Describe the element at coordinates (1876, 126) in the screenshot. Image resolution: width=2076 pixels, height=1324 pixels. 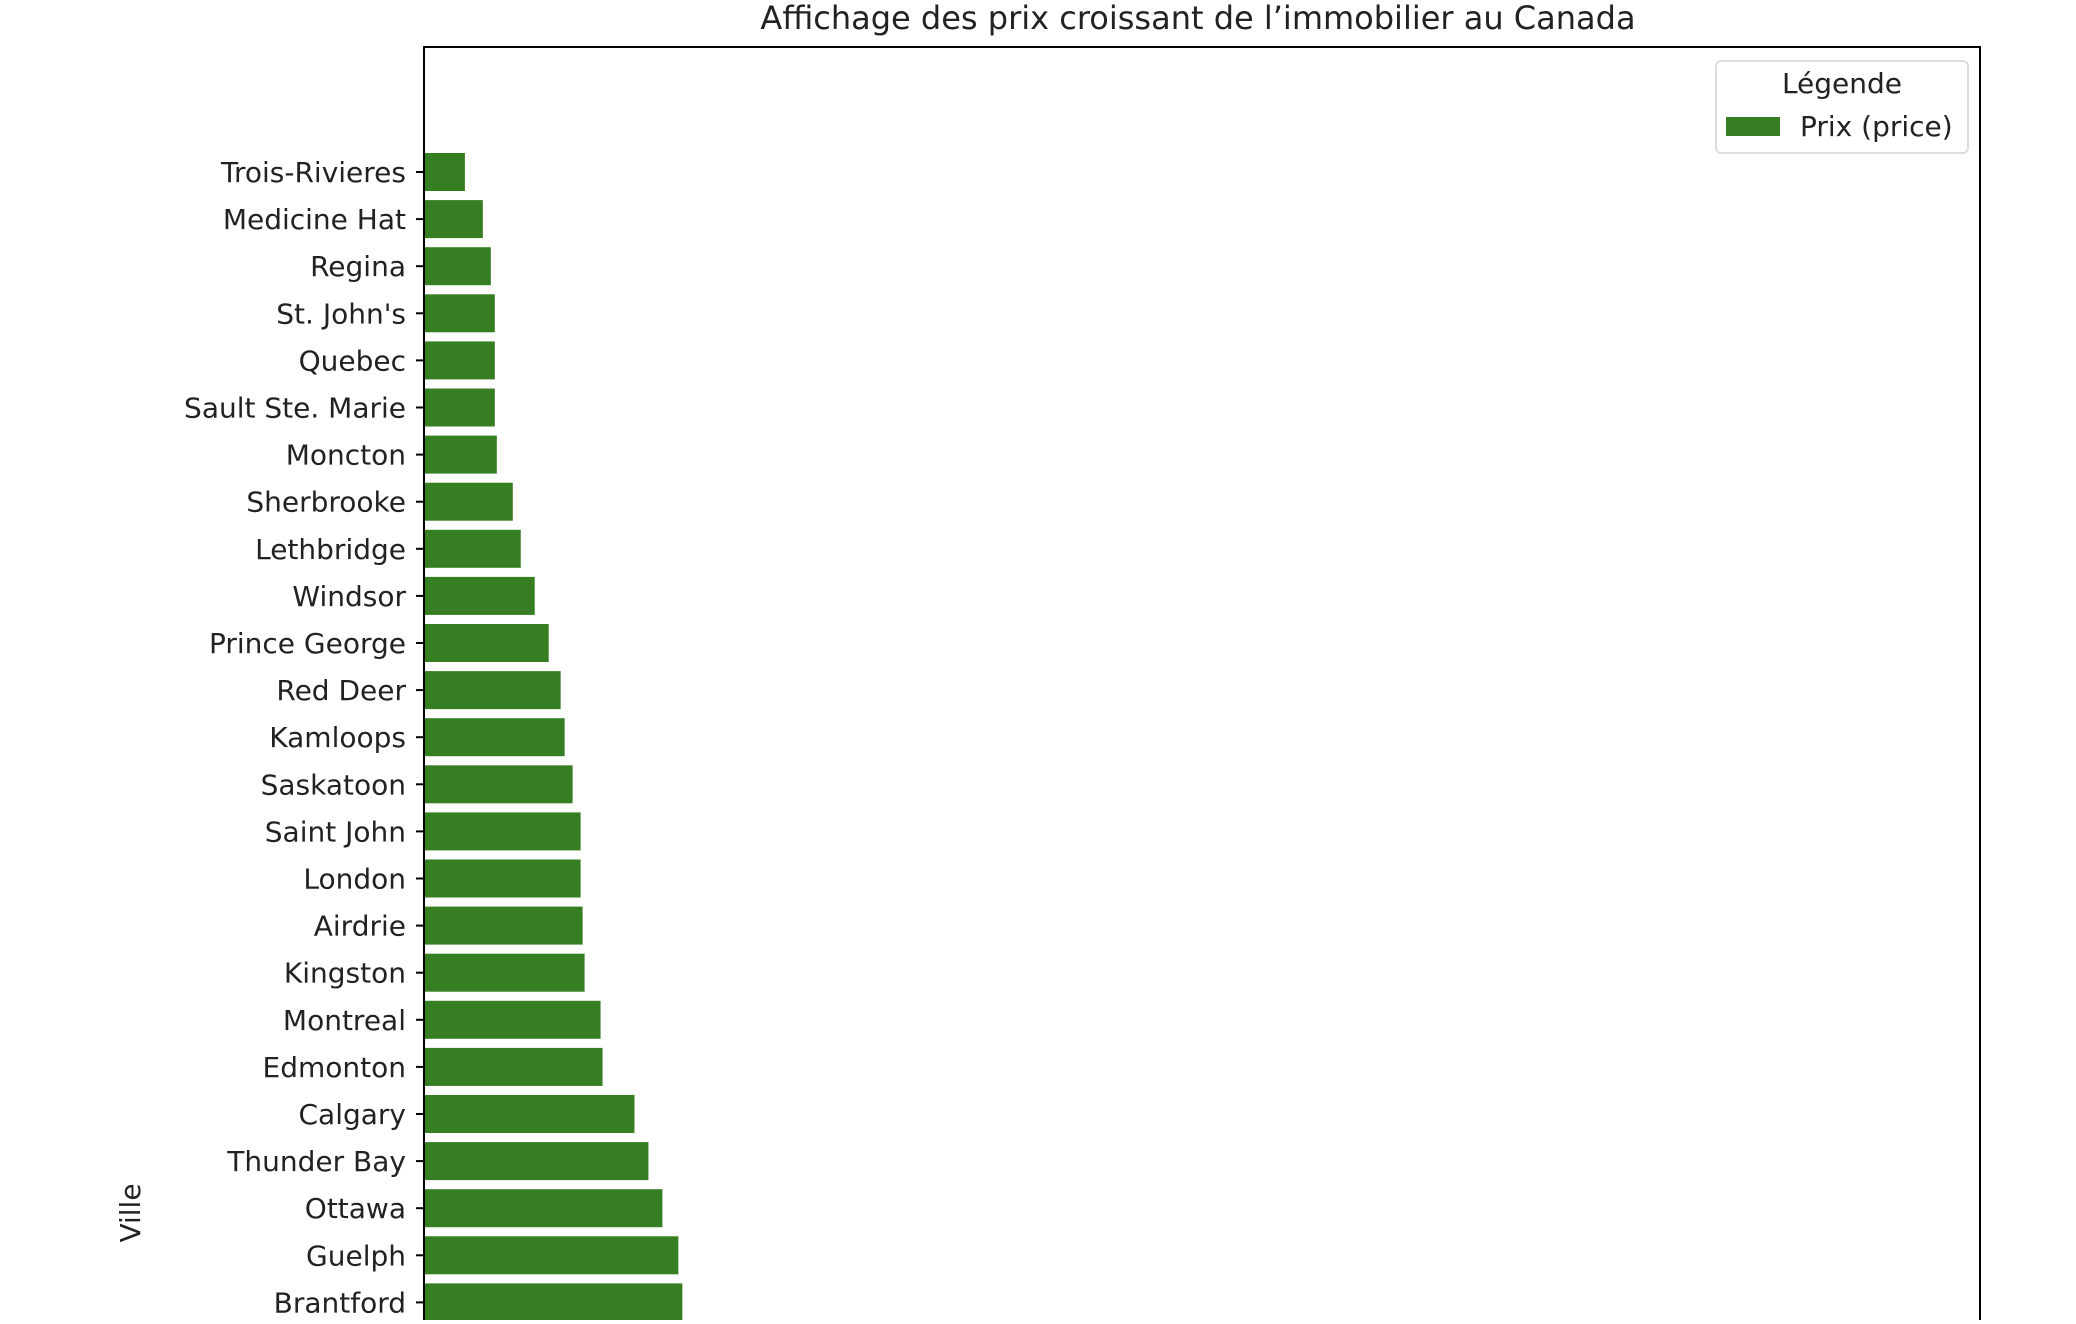
I see `legend-label: Prix (price)` at that location.